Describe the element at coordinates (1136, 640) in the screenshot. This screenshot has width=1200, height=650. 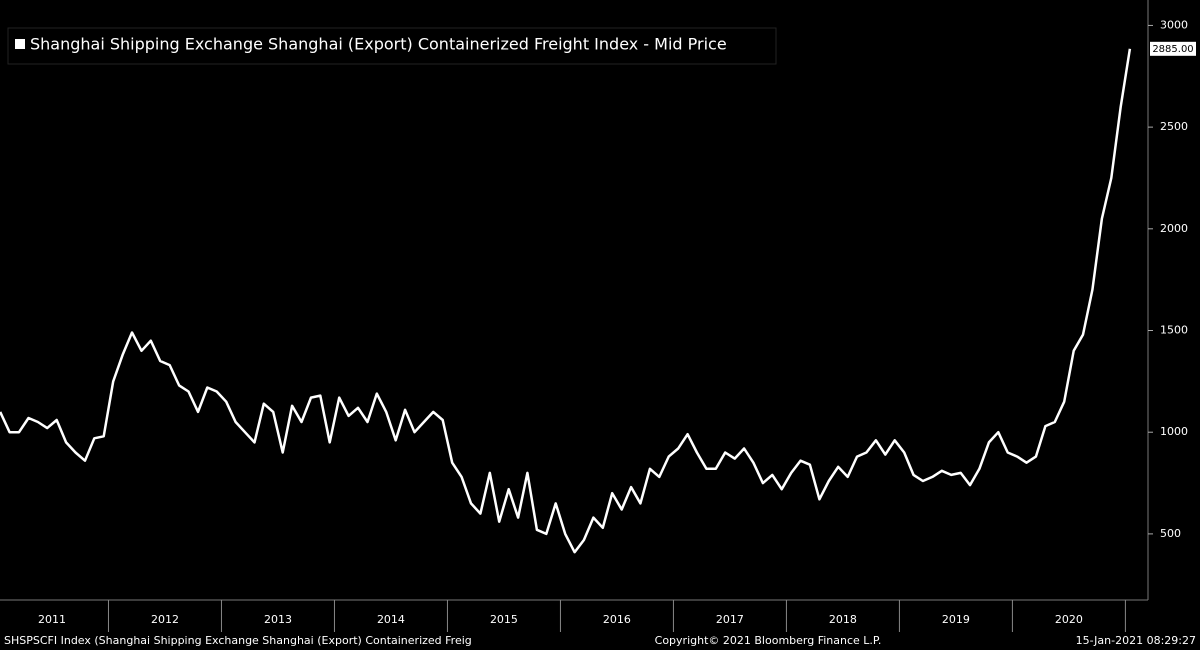
I see `footer-right: 15-Jan-2021 08:29:27` at that location.